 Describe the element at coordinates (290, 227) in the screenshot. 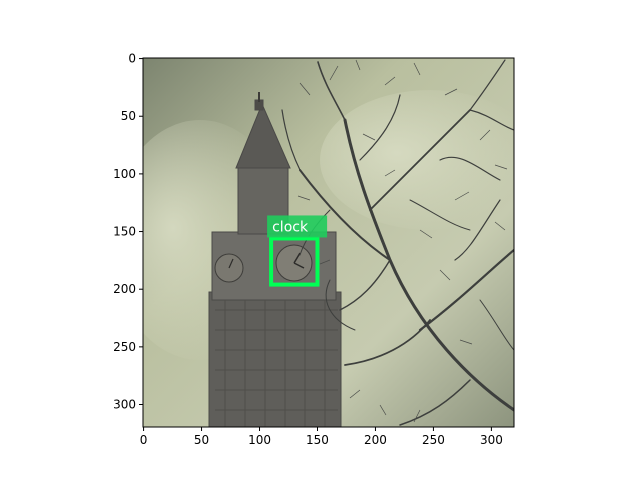

I see `detection-label: clock` at that location.